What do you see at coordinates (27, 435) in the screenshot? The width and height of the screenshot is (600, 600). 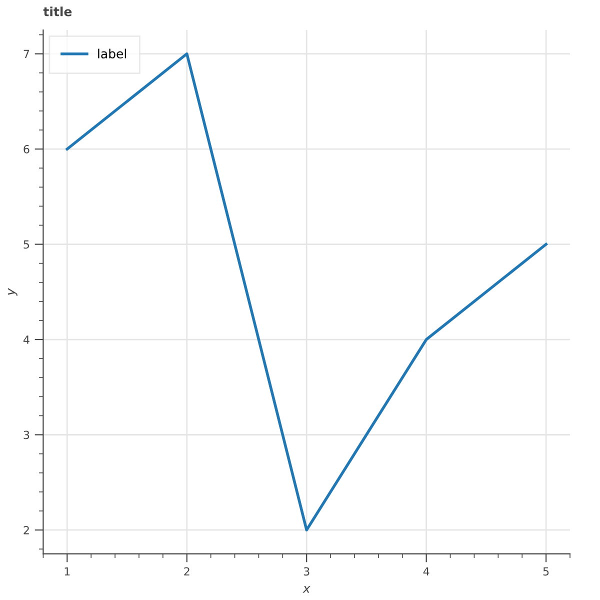 I see `y-tick-label: 3` at bounding box center [27, 435].